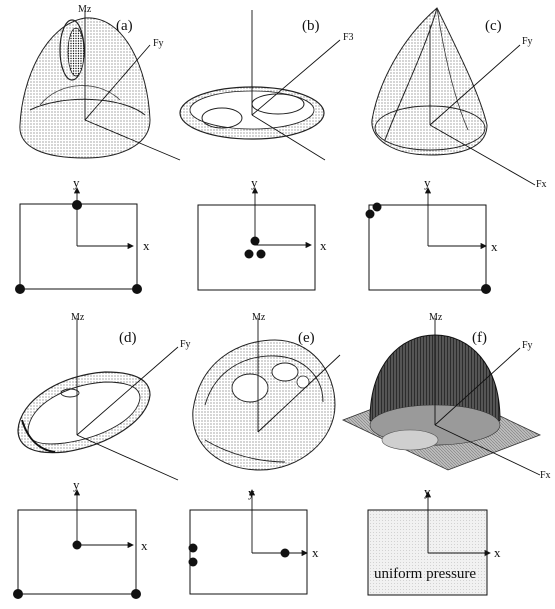  Describe the element at coordinates (311, 26) in the screenshot. I see `panel-label-b: (b)` at that location.